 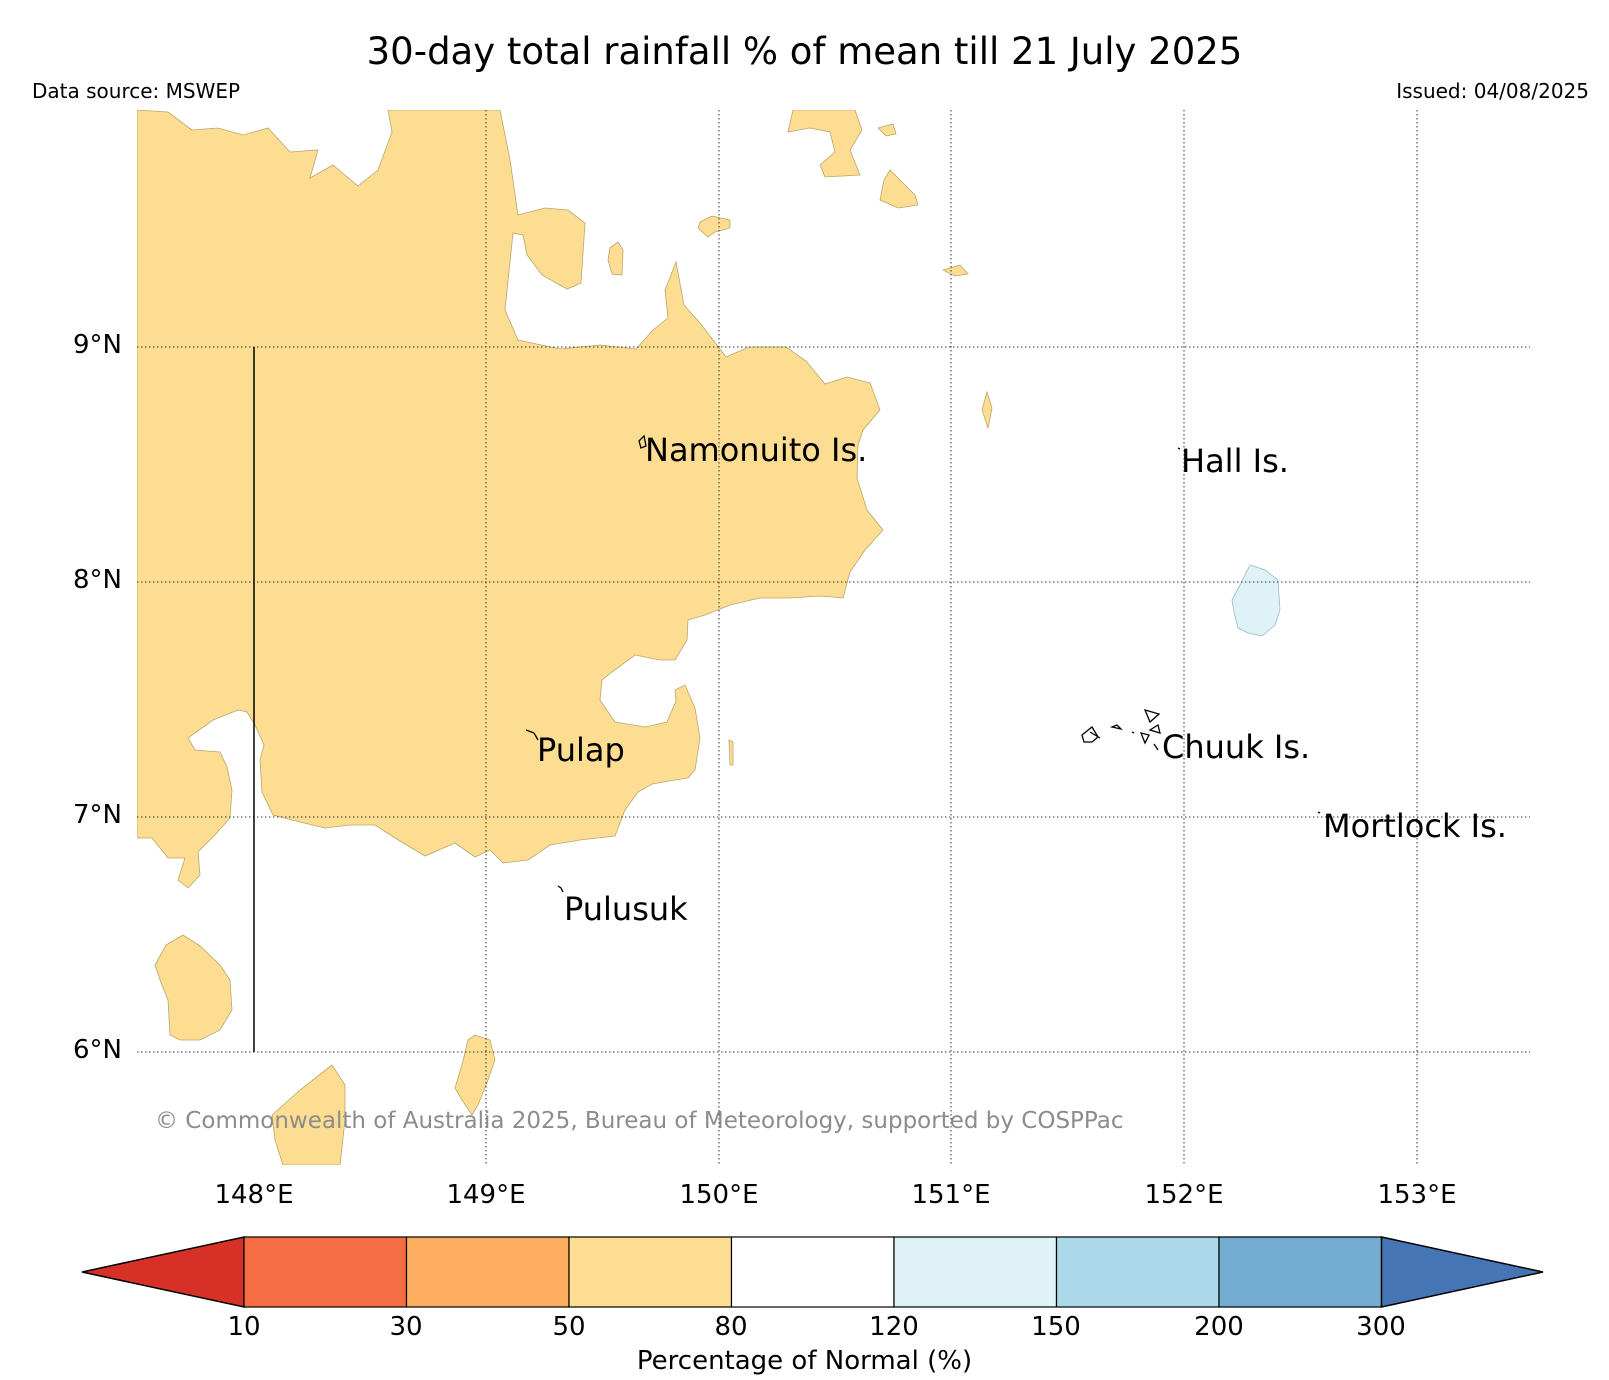 What do you see at coordinates (731, 1327) in the screenshot?
I see `colorbar-tick-80: 80` at bounding box center [731, 1327].